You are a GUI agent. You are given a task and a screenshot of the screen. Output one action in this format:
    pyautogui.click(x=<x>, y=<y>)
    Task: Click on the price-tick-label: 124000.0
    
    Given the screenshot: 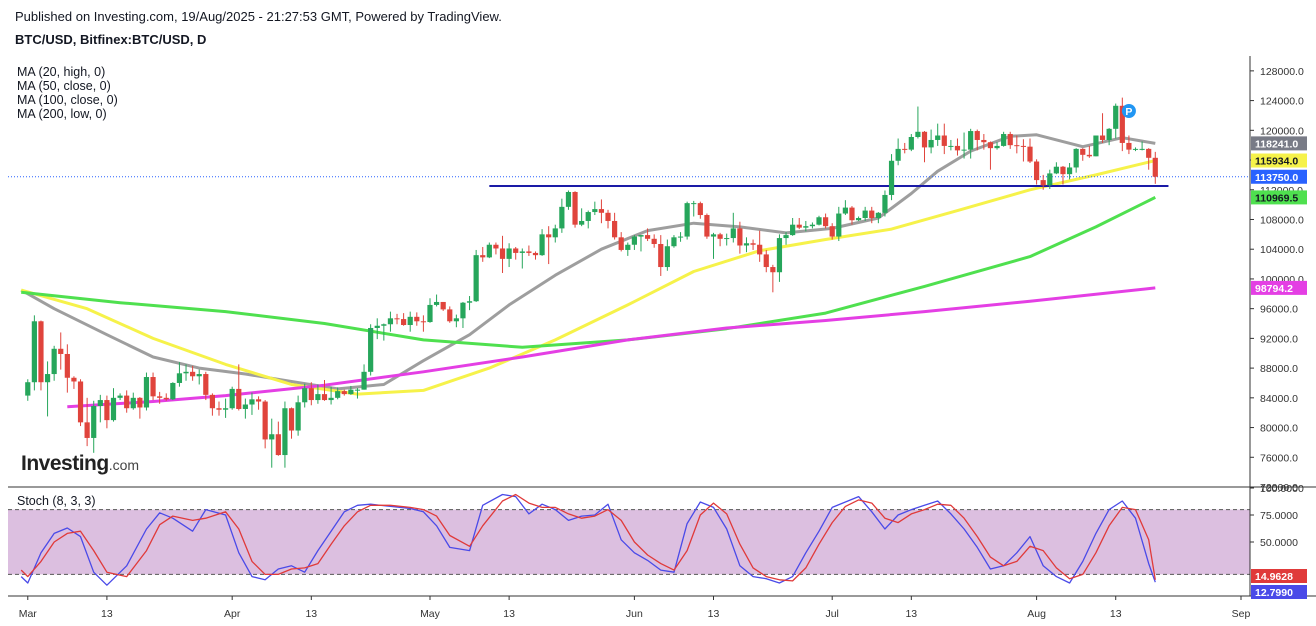 What is the action you would take?
    pyautogui.click(x=1282, y=102)
    